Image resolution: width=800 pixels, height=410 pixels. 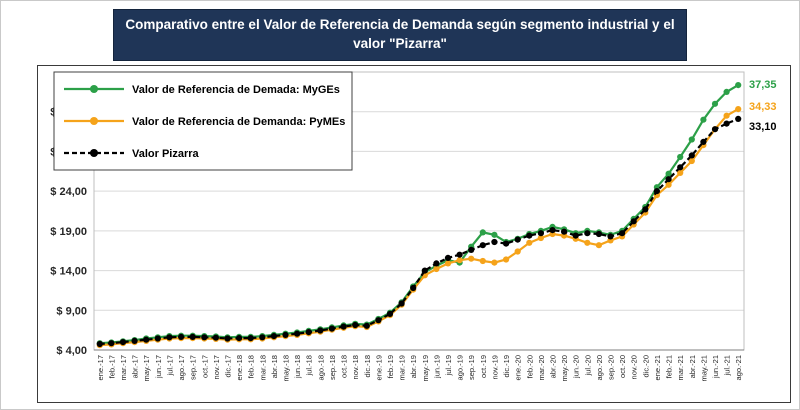 I want to click on x-tick-label: may.-21, so click(x=703, y=368).